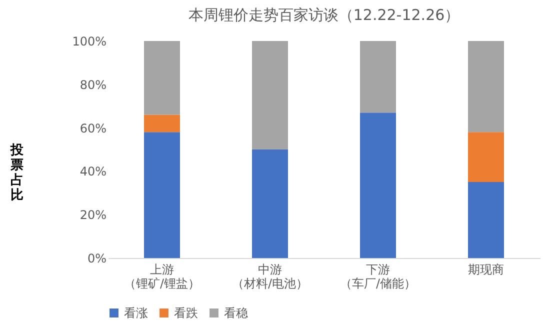 This screenshot has height=325, width=550. What do you see at coordinates (93, 171) in the screenshot?
I see `y-tick-label: 40%` at bounding box center [93, 171].